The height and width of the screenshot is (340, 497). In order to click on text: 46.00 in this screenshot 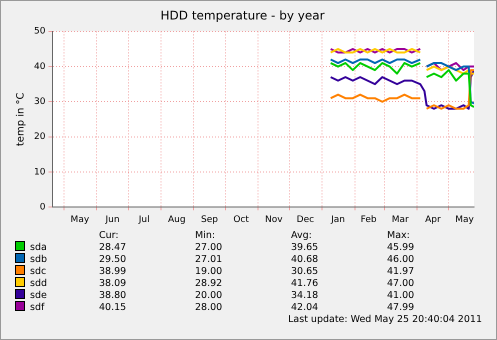, I will do `click(401, 259)`.